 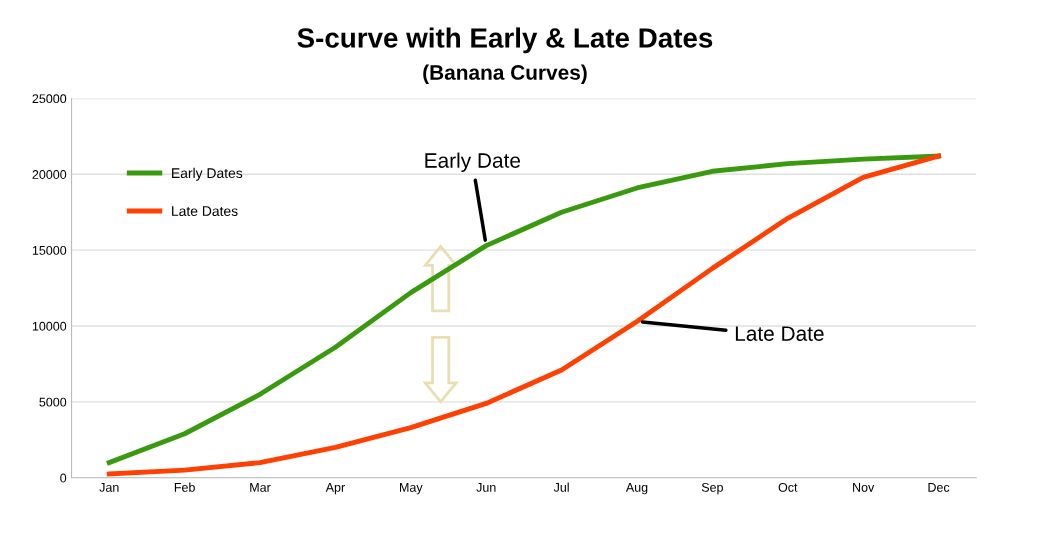 I want to click on y-tick-label: 5000, so click(x=53, y=402).